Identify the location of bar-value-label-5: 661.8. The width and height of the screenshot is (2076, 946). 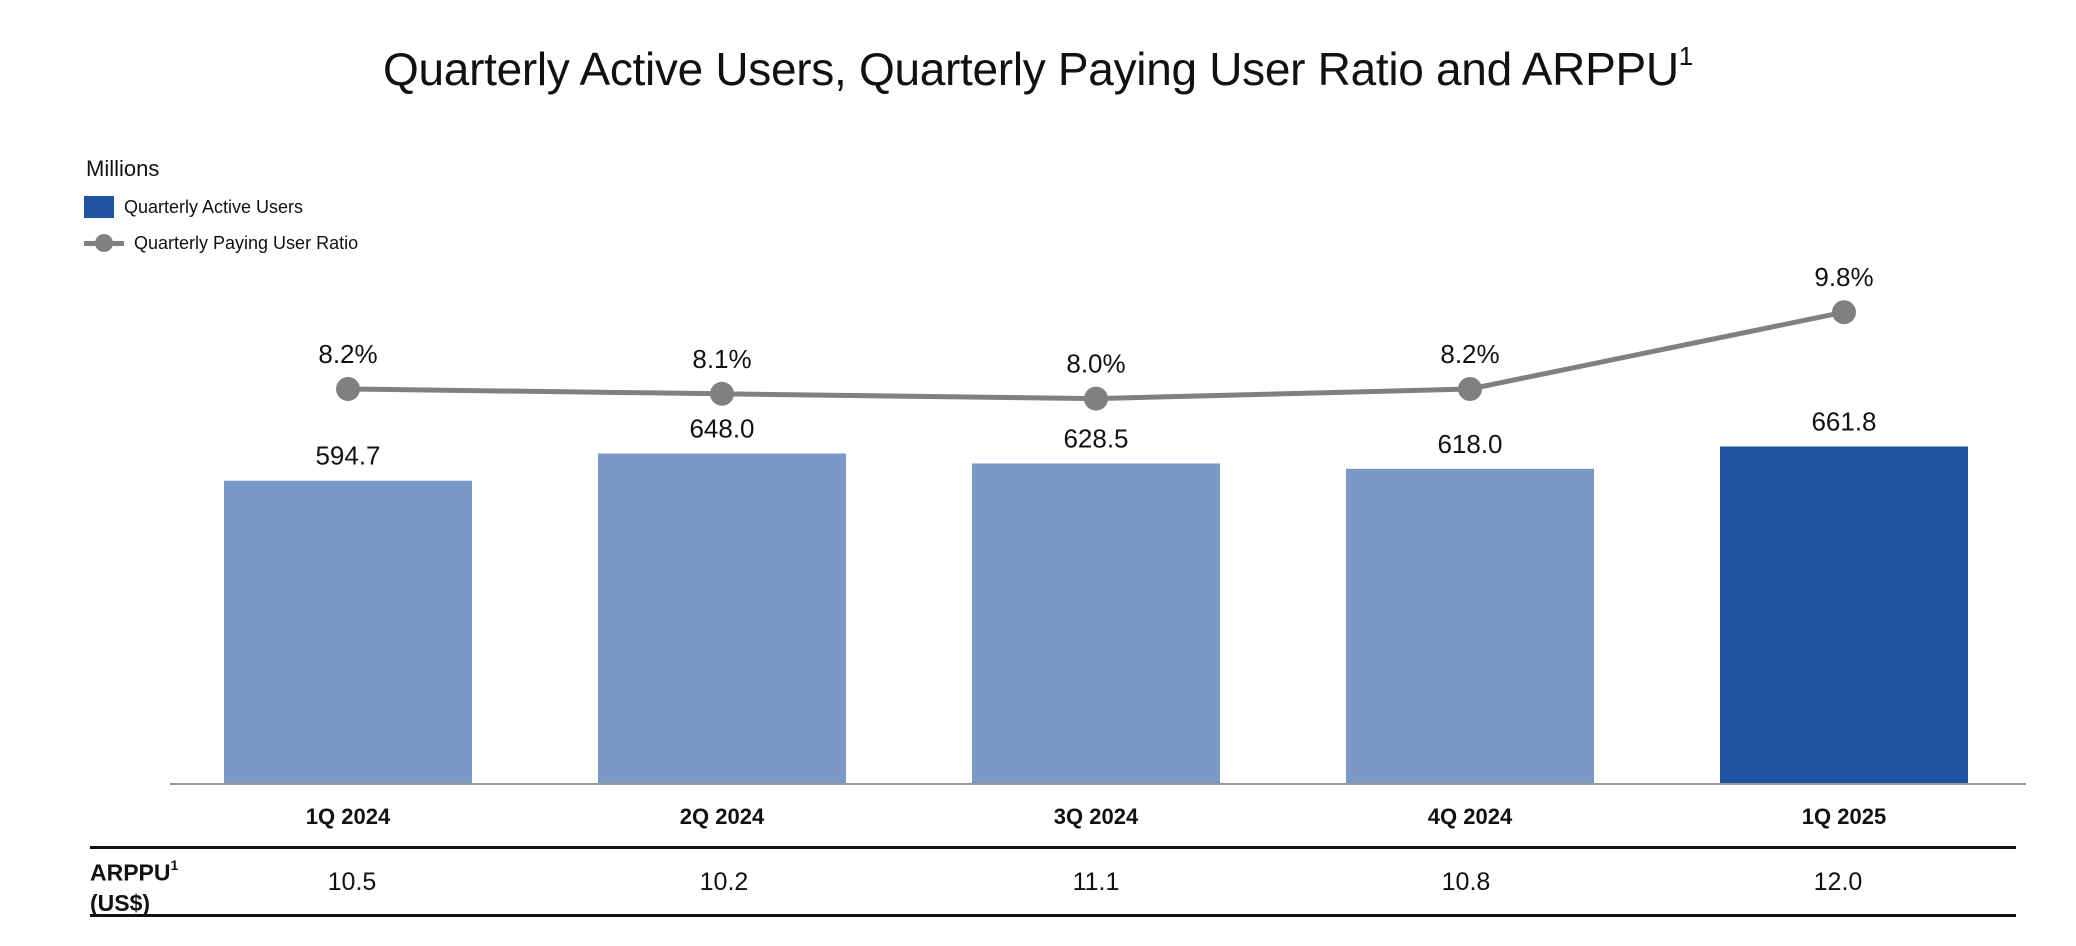
(1843, 421).